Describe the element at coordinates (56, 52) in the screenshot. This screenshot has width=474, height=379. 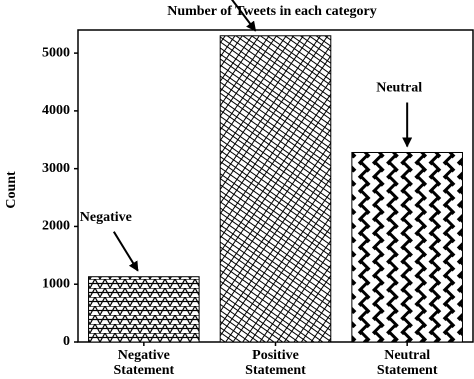
I see `y-tick-label: 5000` at that location.